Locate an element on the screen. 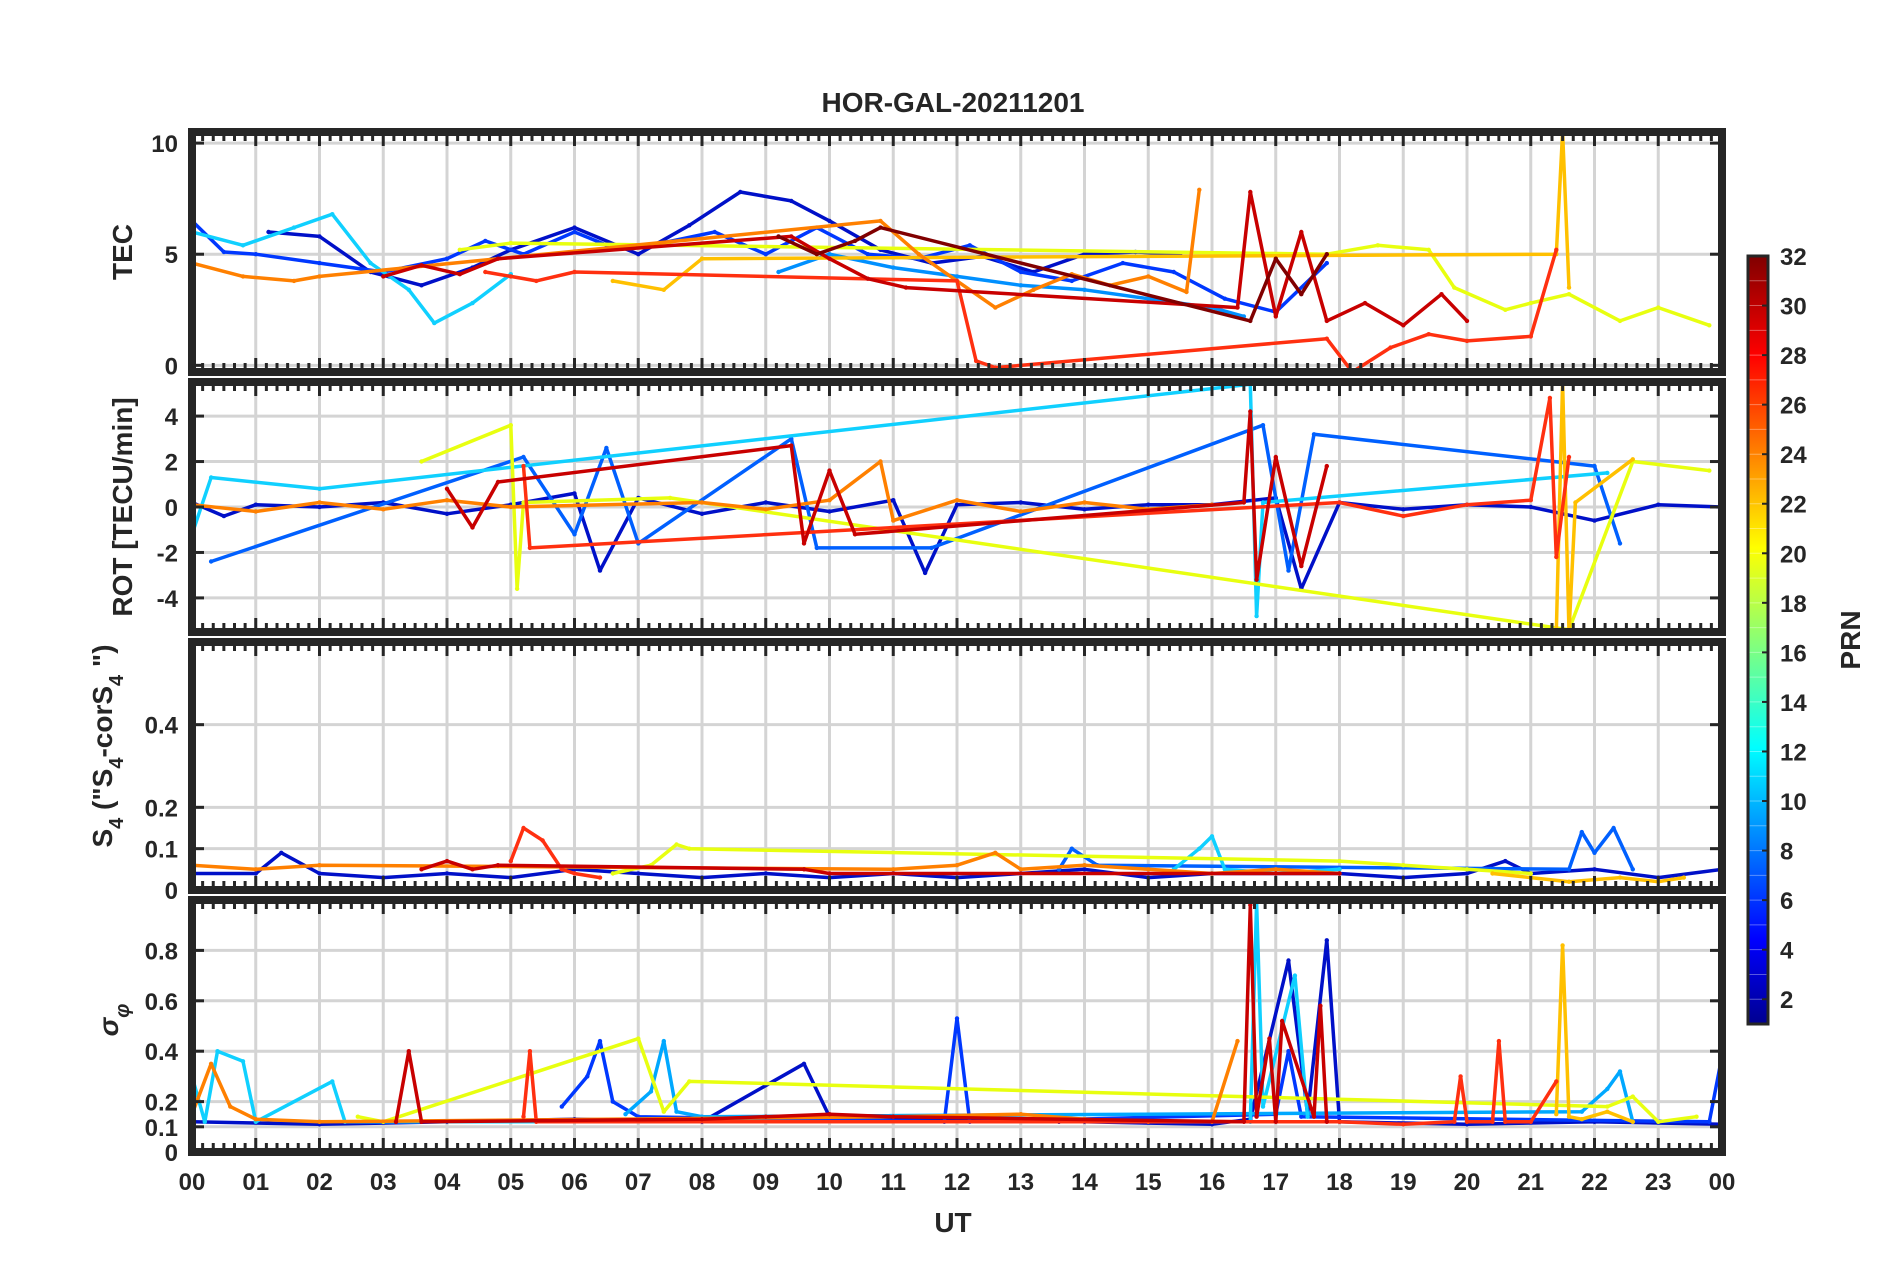 The height and width of the screenshot is (1272, 1902). x-tick-label: 20 is located at coordinates (1467, 1182).